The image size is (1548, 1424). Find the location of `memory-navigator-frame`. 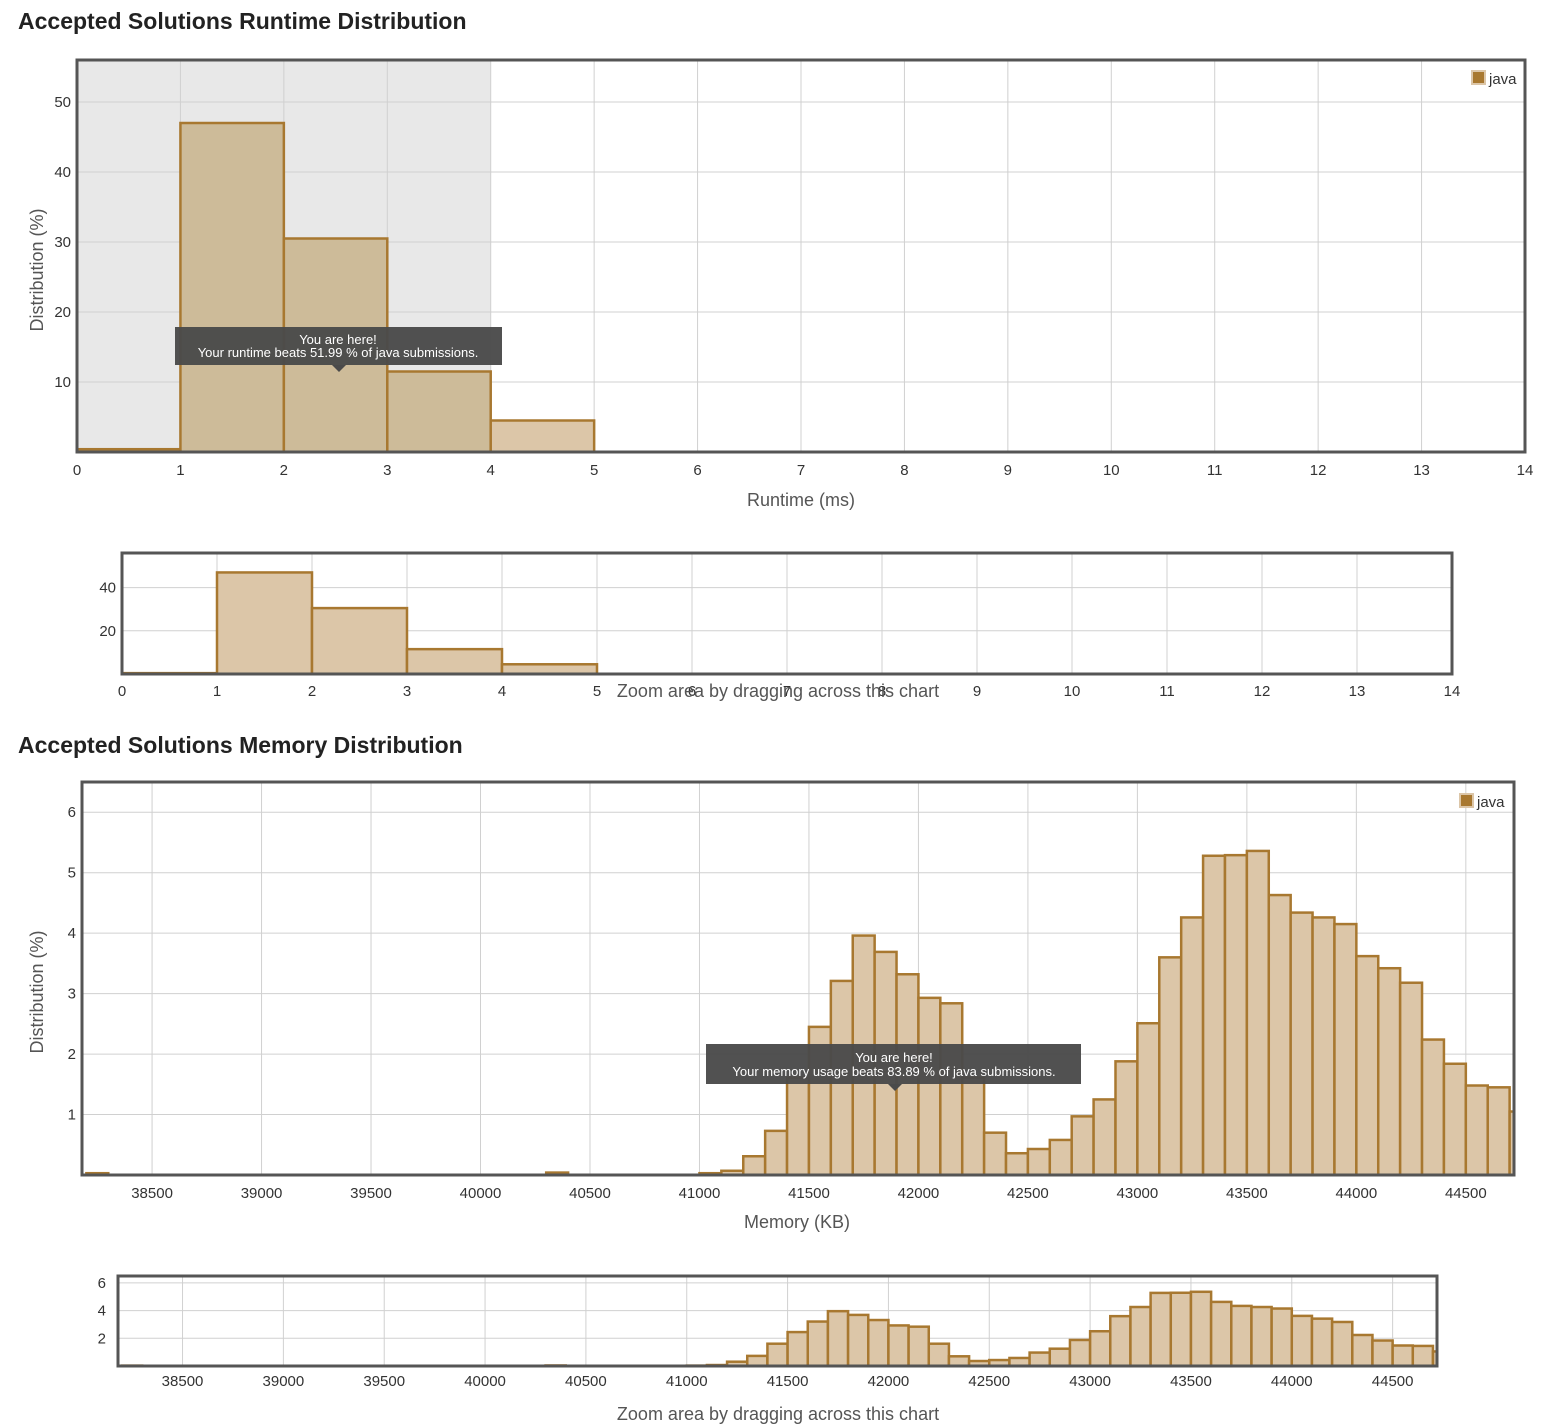

memory-navigator-frame is located at coordinates (777, 1321).